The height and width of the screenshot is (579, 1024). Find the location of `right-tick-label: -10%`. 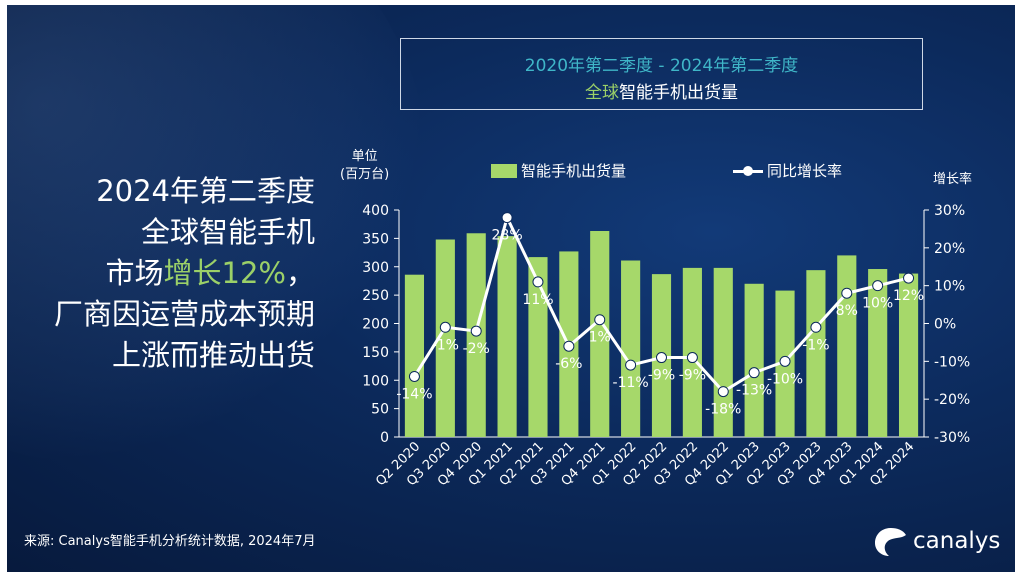

right-tick-label: -10% is located at coordinates (952, 362).